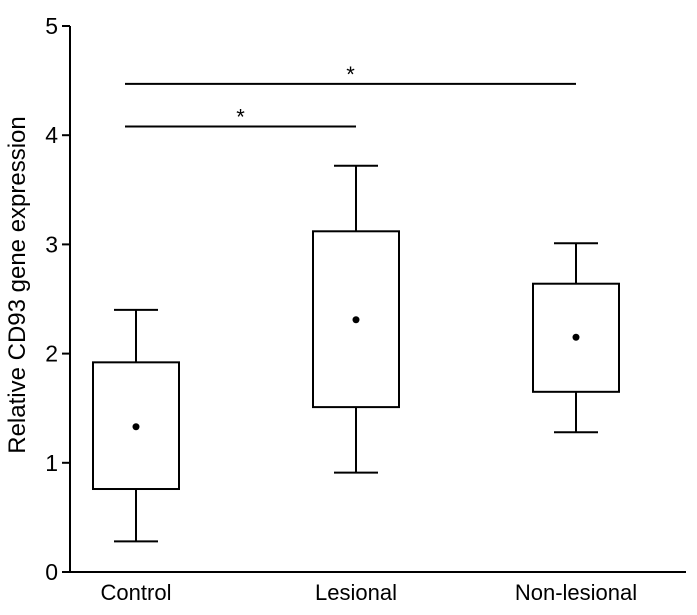 This screenshot has width=697, height=615. Describe the element at coordinates (350, 95) in the screenshot. I see `significance-brackets: **` at that location.